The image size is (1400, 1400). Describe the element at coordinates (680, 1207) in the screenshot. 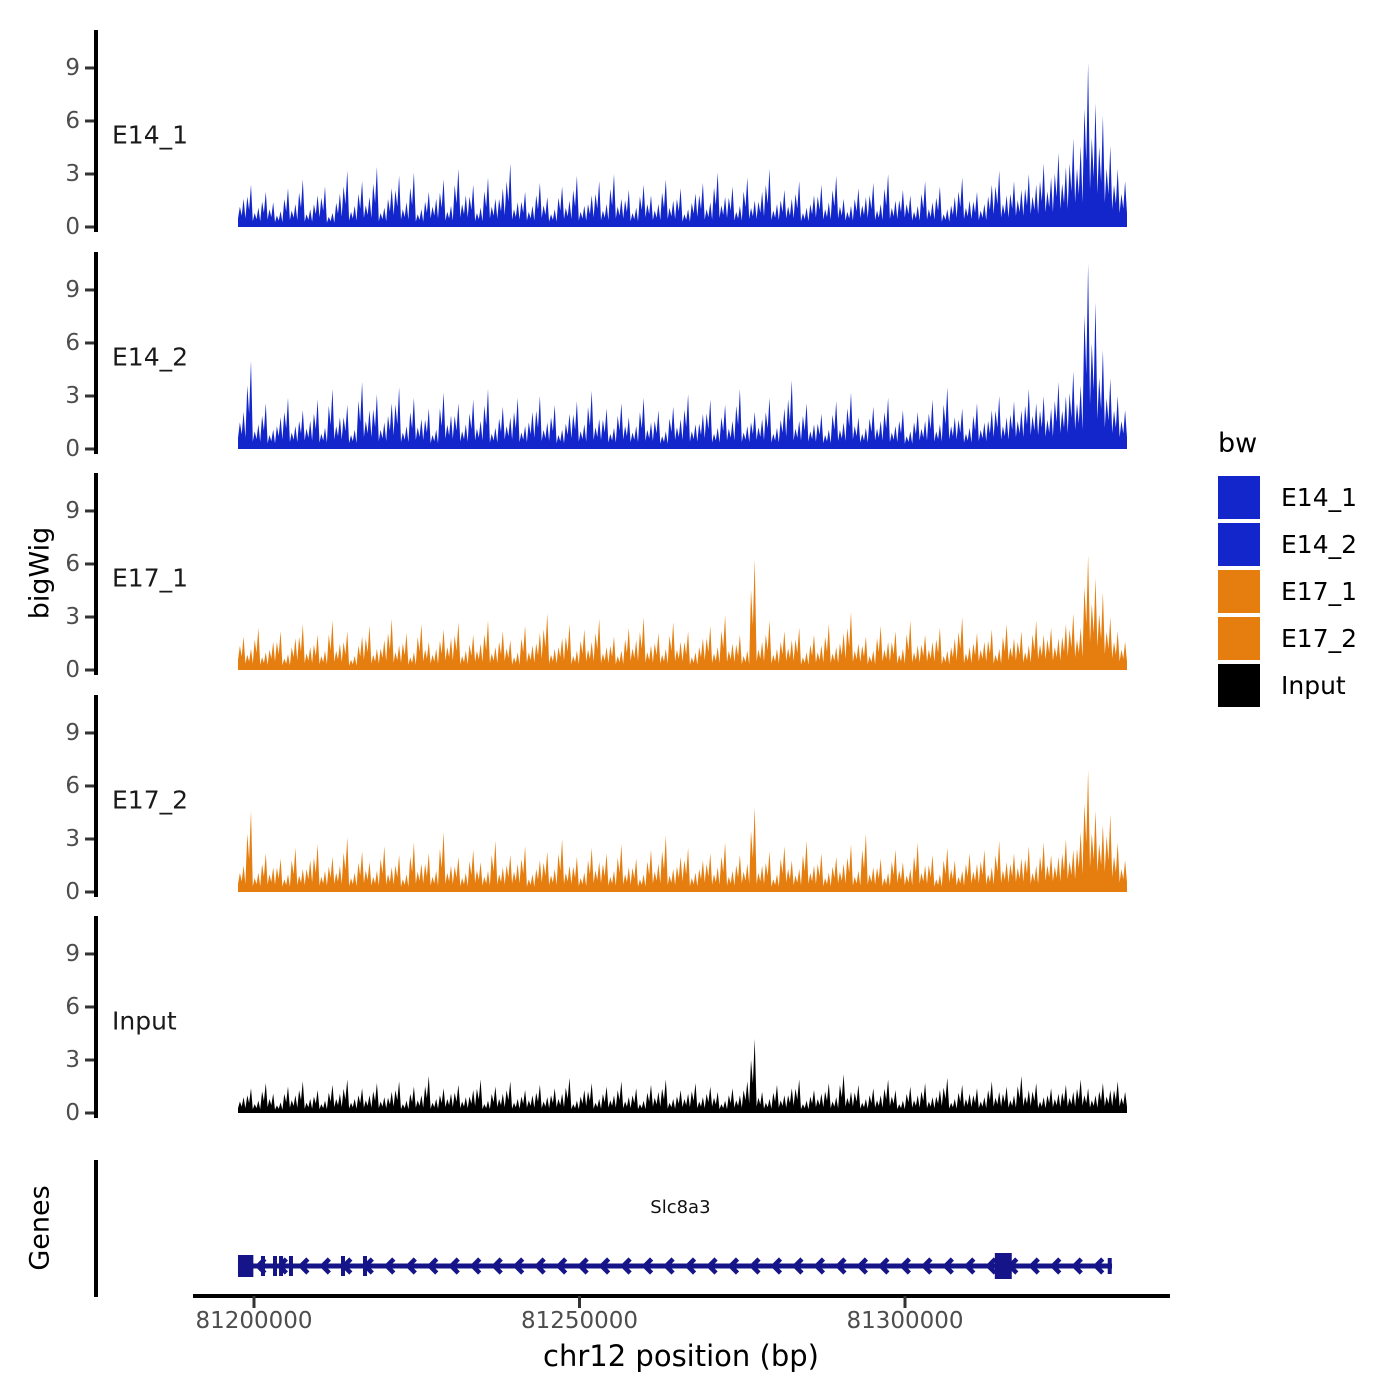

I see `gene-name-label: Slc8a3` at that location.